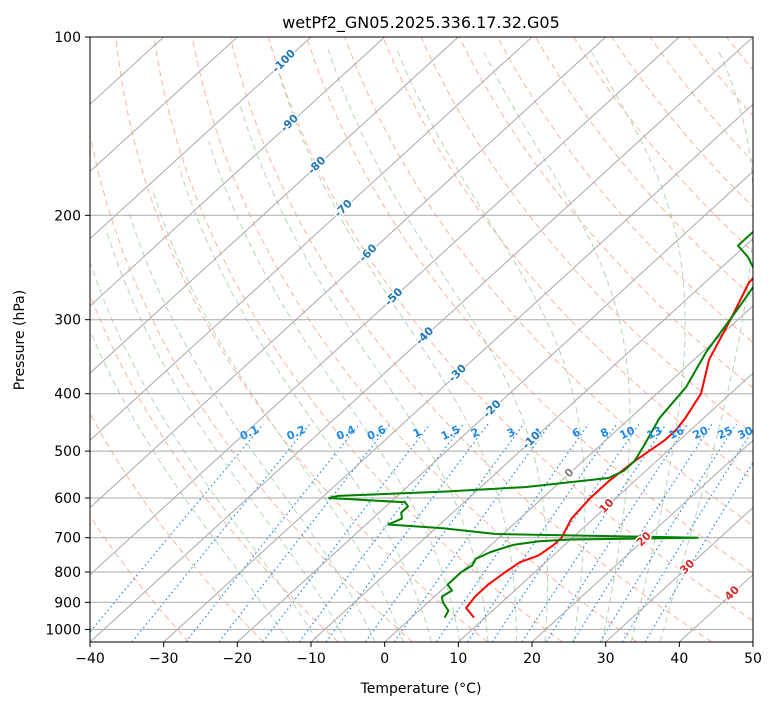 The width and height of the screenshot is (775, 708). Describe the element at coordinates (701, 433) in the screenshot. I see `mixing-ratio-label: 20` at that location.